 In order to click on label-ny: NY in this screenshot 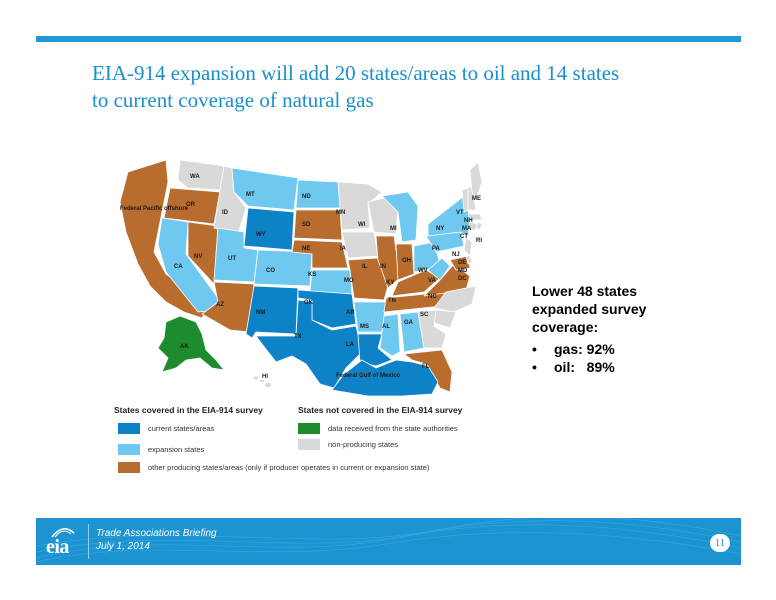, I will do `click(440, 229)`.